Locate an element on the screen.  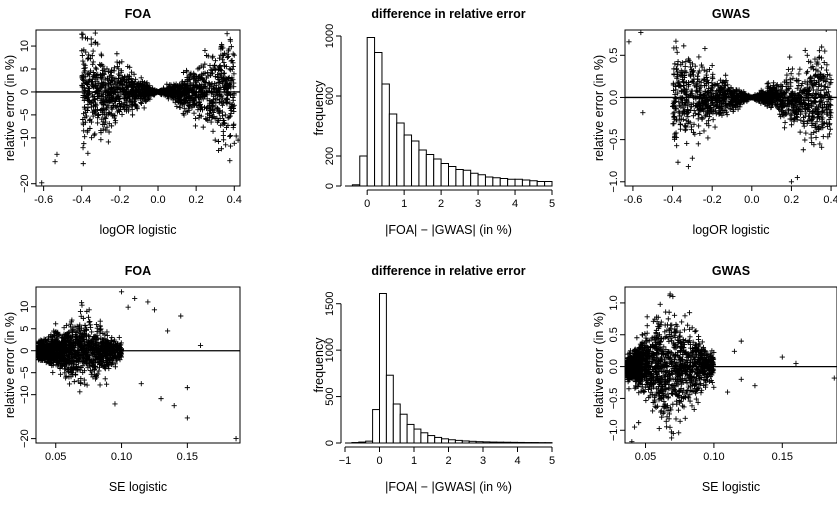
y-tick-label: −10 is located at coordinates (25, 137).